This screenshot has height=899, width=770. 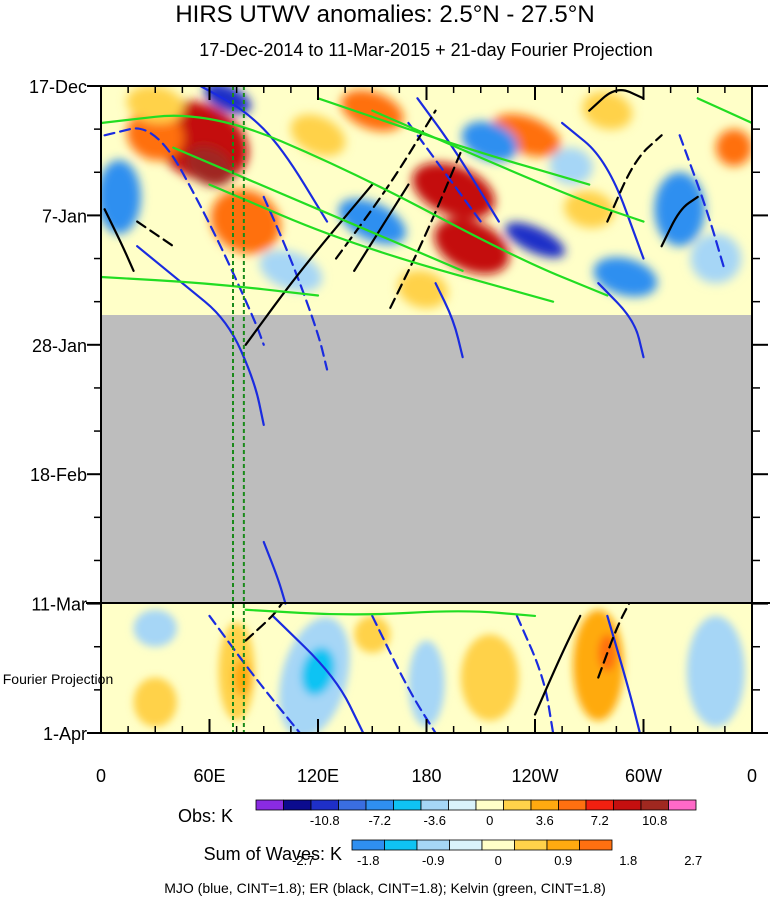 I want to click on y-tick-label: 18-Feb, so click(x=58, y=475).